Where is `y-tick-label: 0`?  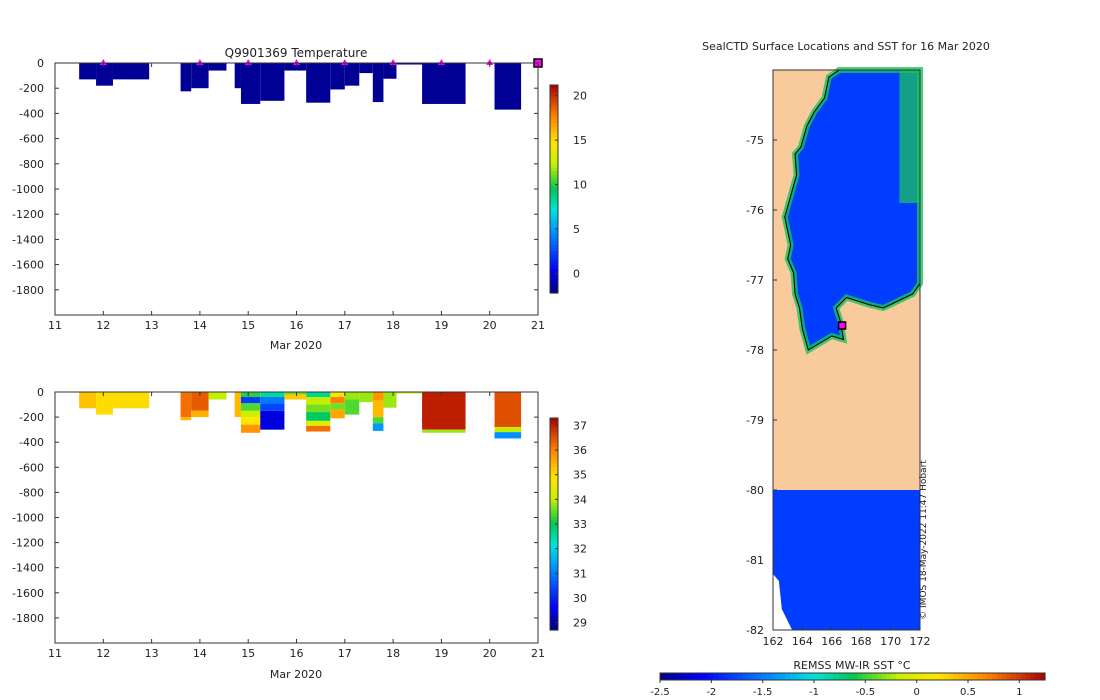
y-tick-label: 0 is located at coordinates (40, 63).